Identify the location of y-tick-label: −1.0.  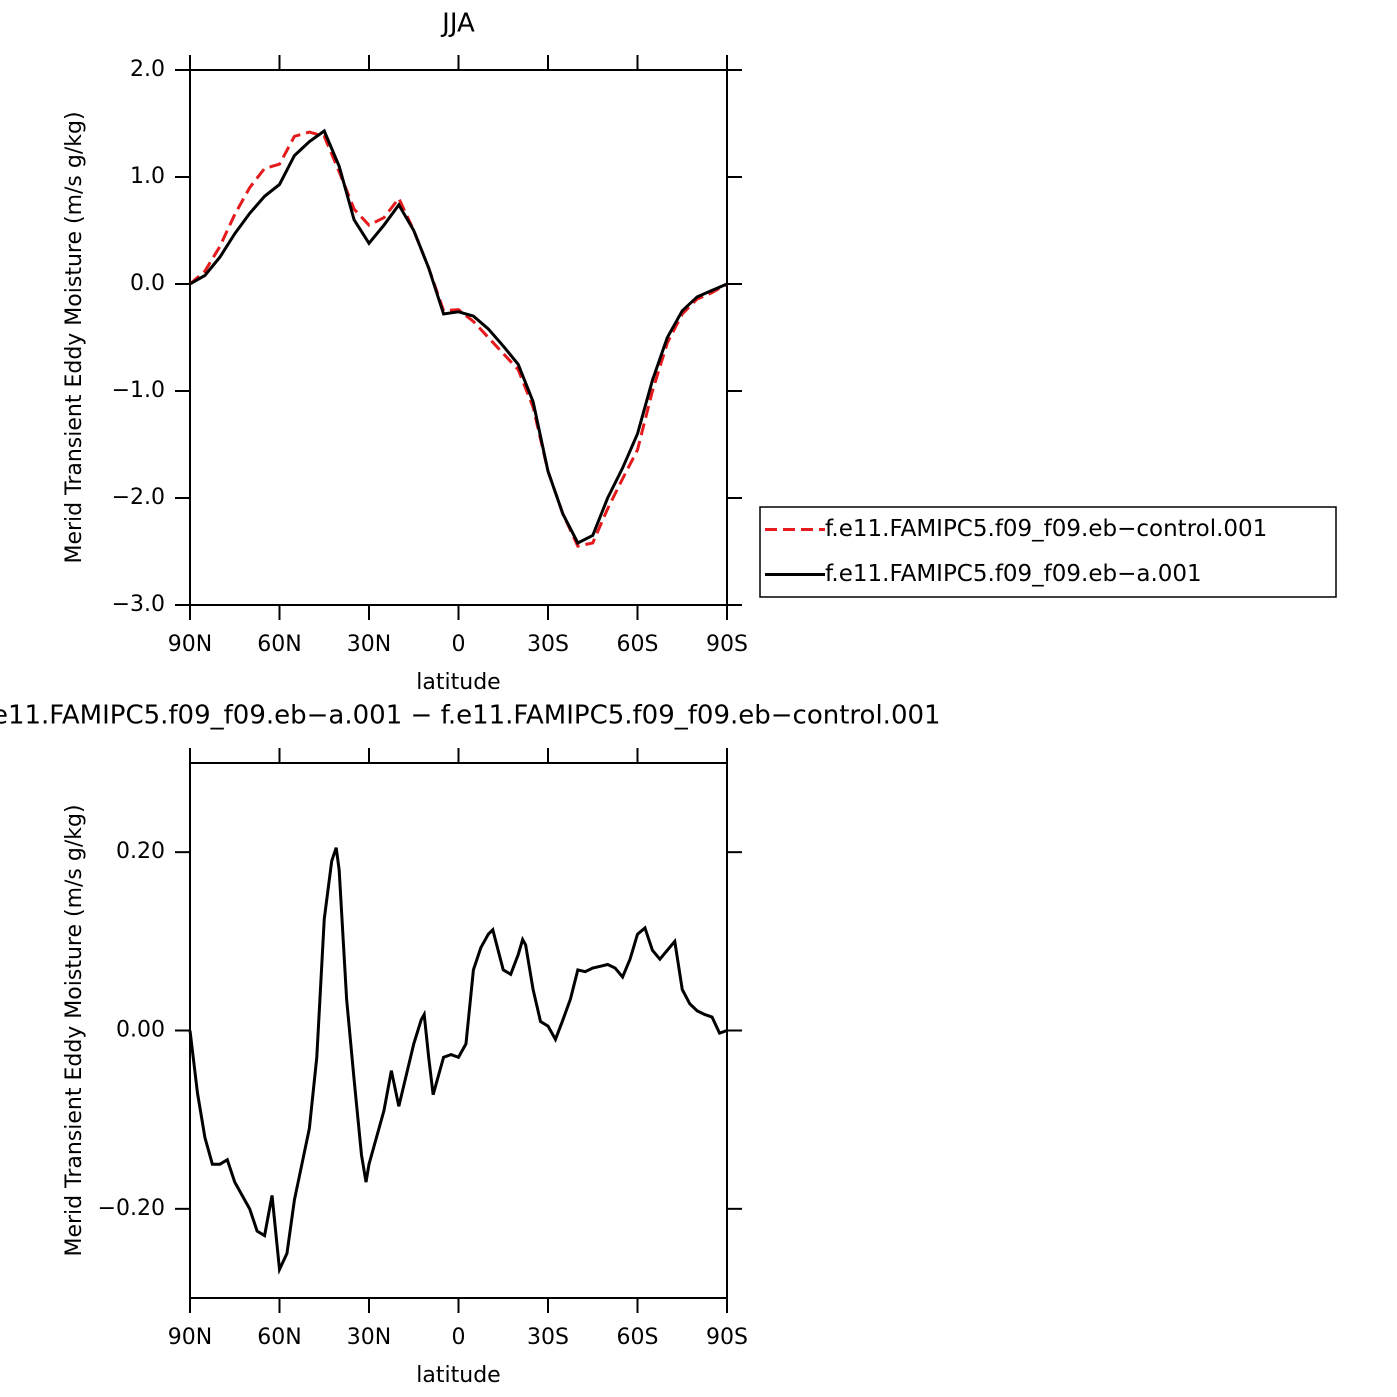
(138, 390).